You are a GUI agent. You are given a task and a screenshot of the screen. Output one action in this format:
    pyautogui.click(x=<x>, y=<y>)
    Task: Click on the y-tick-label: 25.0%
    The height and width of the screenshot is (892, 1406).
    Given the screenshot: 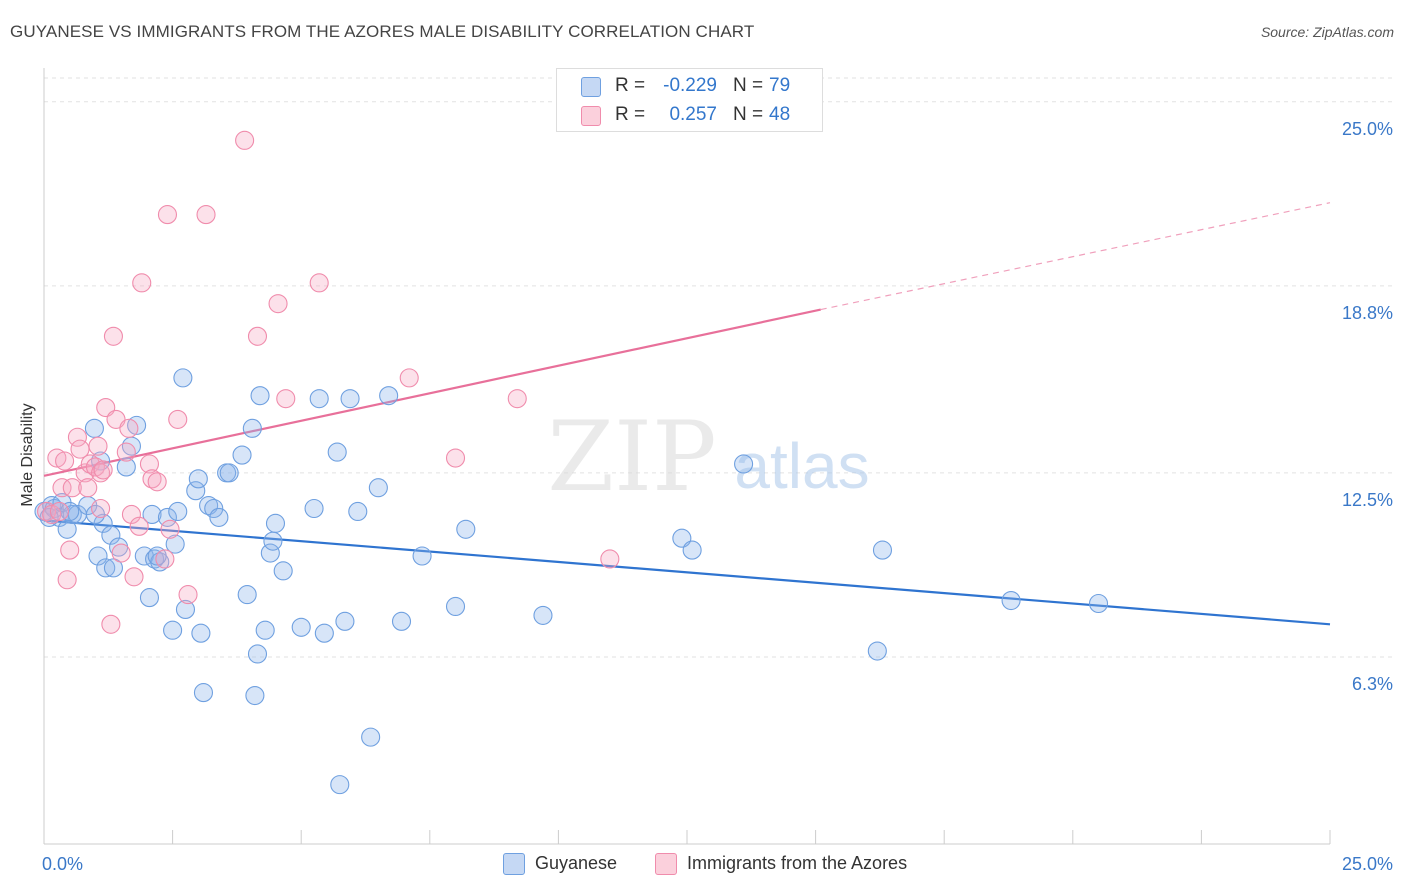 What is the action you would take?
    pyautogui.click(x=1367, y=129)
    